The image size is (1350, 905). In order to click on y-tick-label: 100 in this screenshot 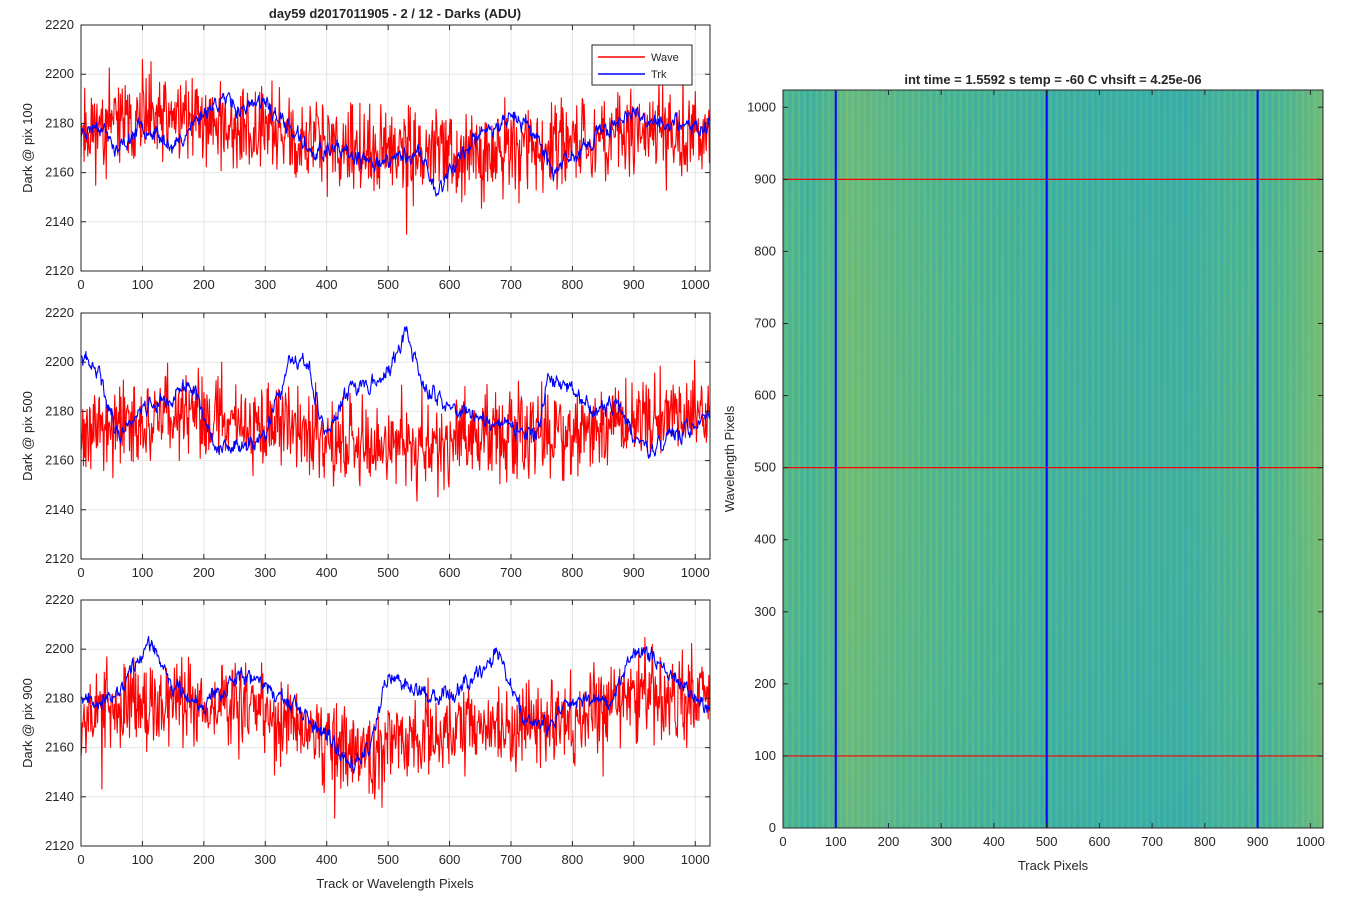, I will do `click(765, 755)`.